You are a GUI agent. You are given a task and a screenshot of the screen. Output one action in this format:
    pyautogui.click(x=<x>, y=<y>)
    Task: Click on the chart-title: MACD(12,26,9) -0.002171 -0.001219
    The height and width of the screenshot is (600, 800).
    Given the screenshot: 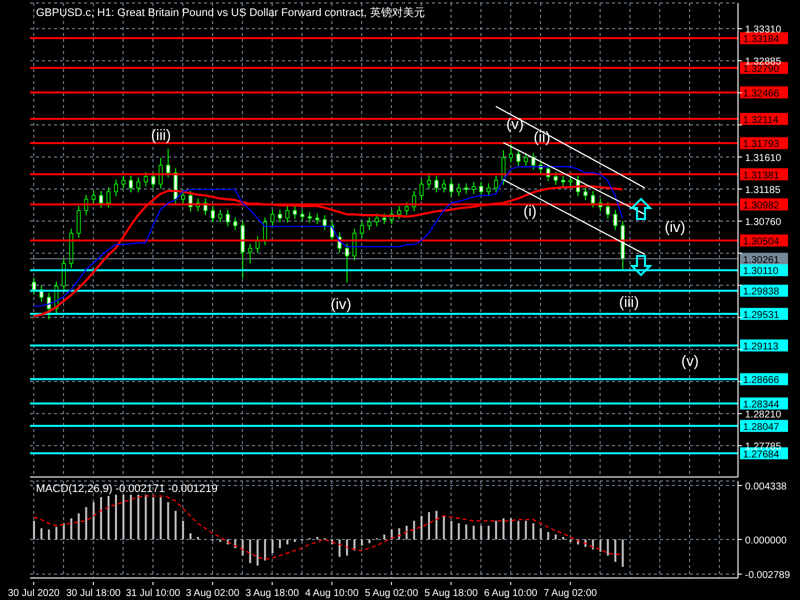 What is the action you would take?
    pyautogui.click(x=127, y=489)
    